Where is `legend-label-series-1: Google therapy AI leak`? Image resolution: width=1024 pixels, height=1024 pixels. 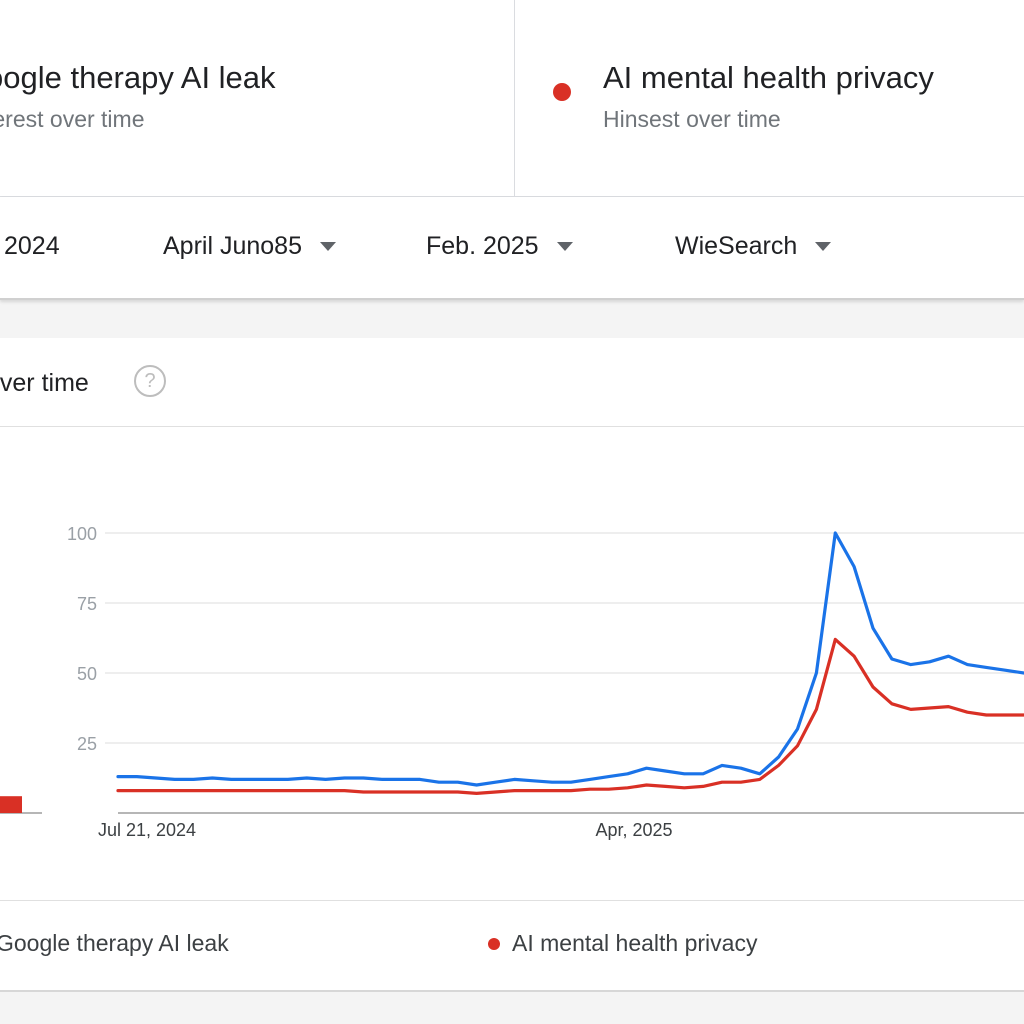
legend-label-series-1: Google therapy AI leak is located at coordinates (114, 943).